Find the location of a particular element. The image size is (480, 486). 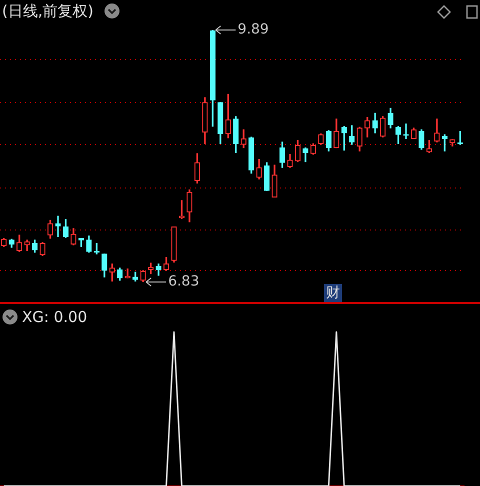

chart-title: XG: 0.00 is located at coordinates (55, 317).